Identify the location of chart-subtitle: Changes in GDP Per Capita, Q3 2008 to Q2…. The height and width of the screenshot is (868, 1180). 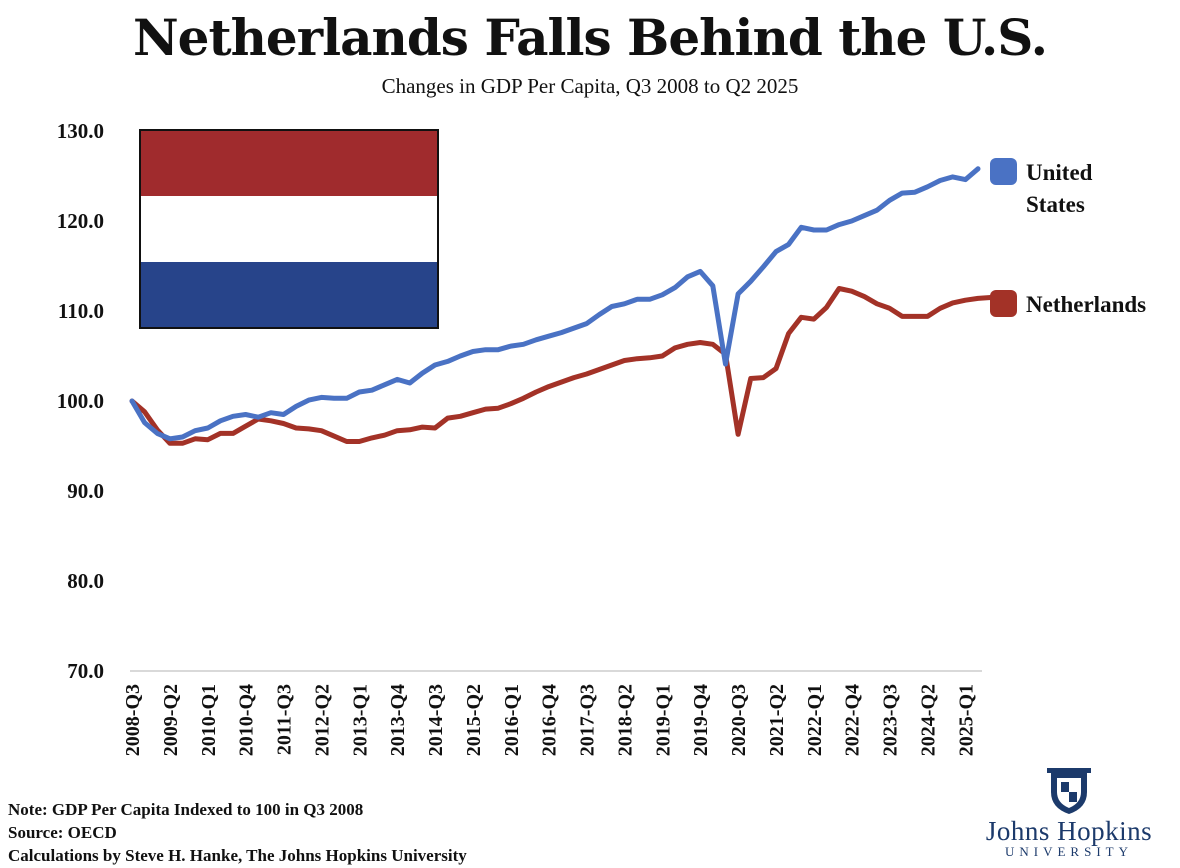
(590, 86).